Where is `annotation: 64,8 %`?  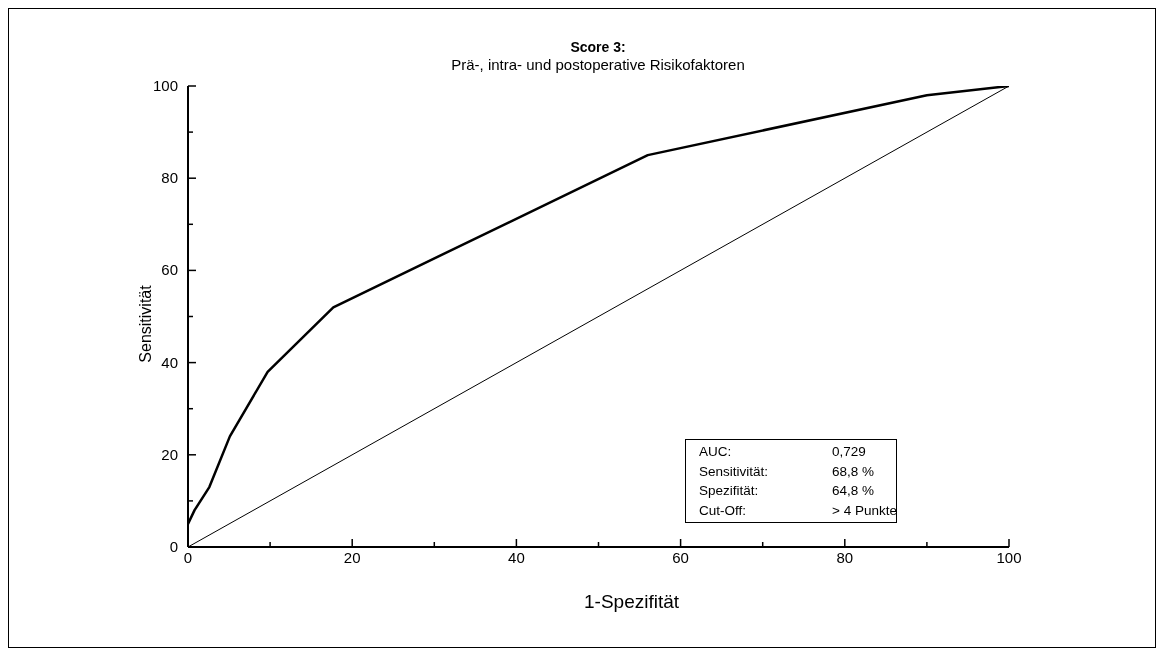 annotation: 64,8 % is located at coordinates (854, 491).